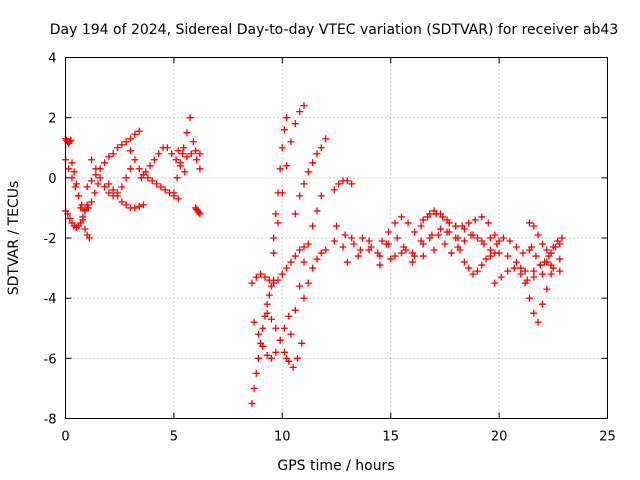 Image resolution: width=640 pixels, height=480 pixels. What do you see at coordinates (52, 179) in the screenshot?
I see `y-tick-label: 0` at bounding box center [52, 179].